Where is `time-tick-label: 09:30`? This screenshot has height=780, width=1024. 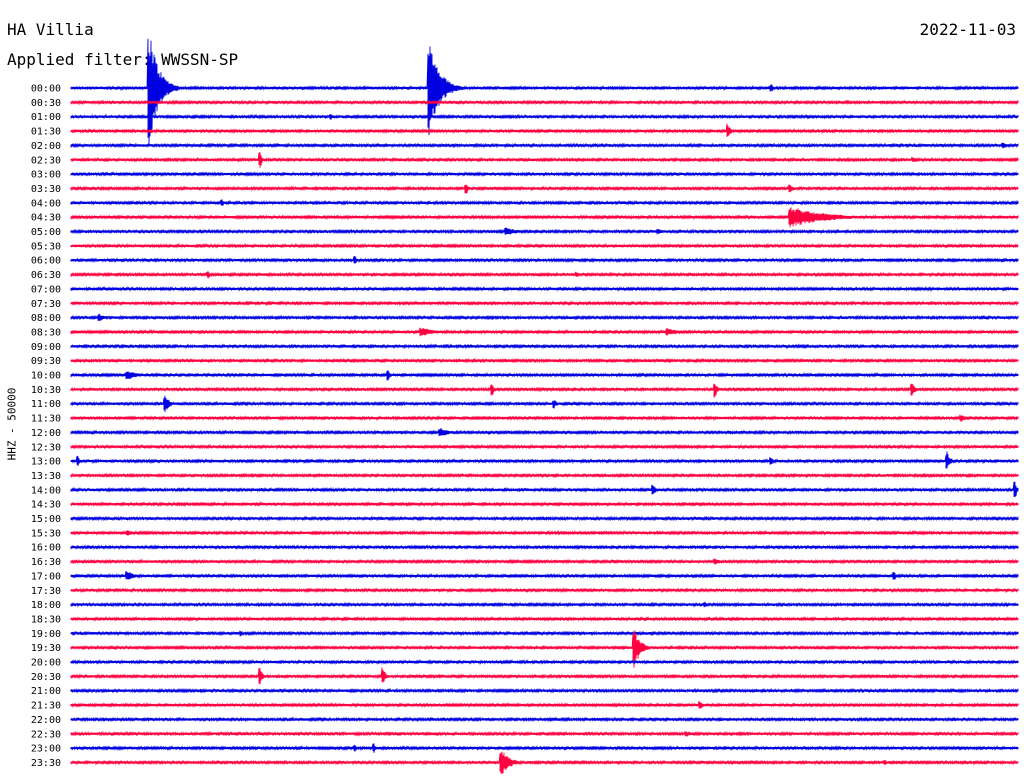
time-tick-label: 09:30 is located at coordinates (46, 361).